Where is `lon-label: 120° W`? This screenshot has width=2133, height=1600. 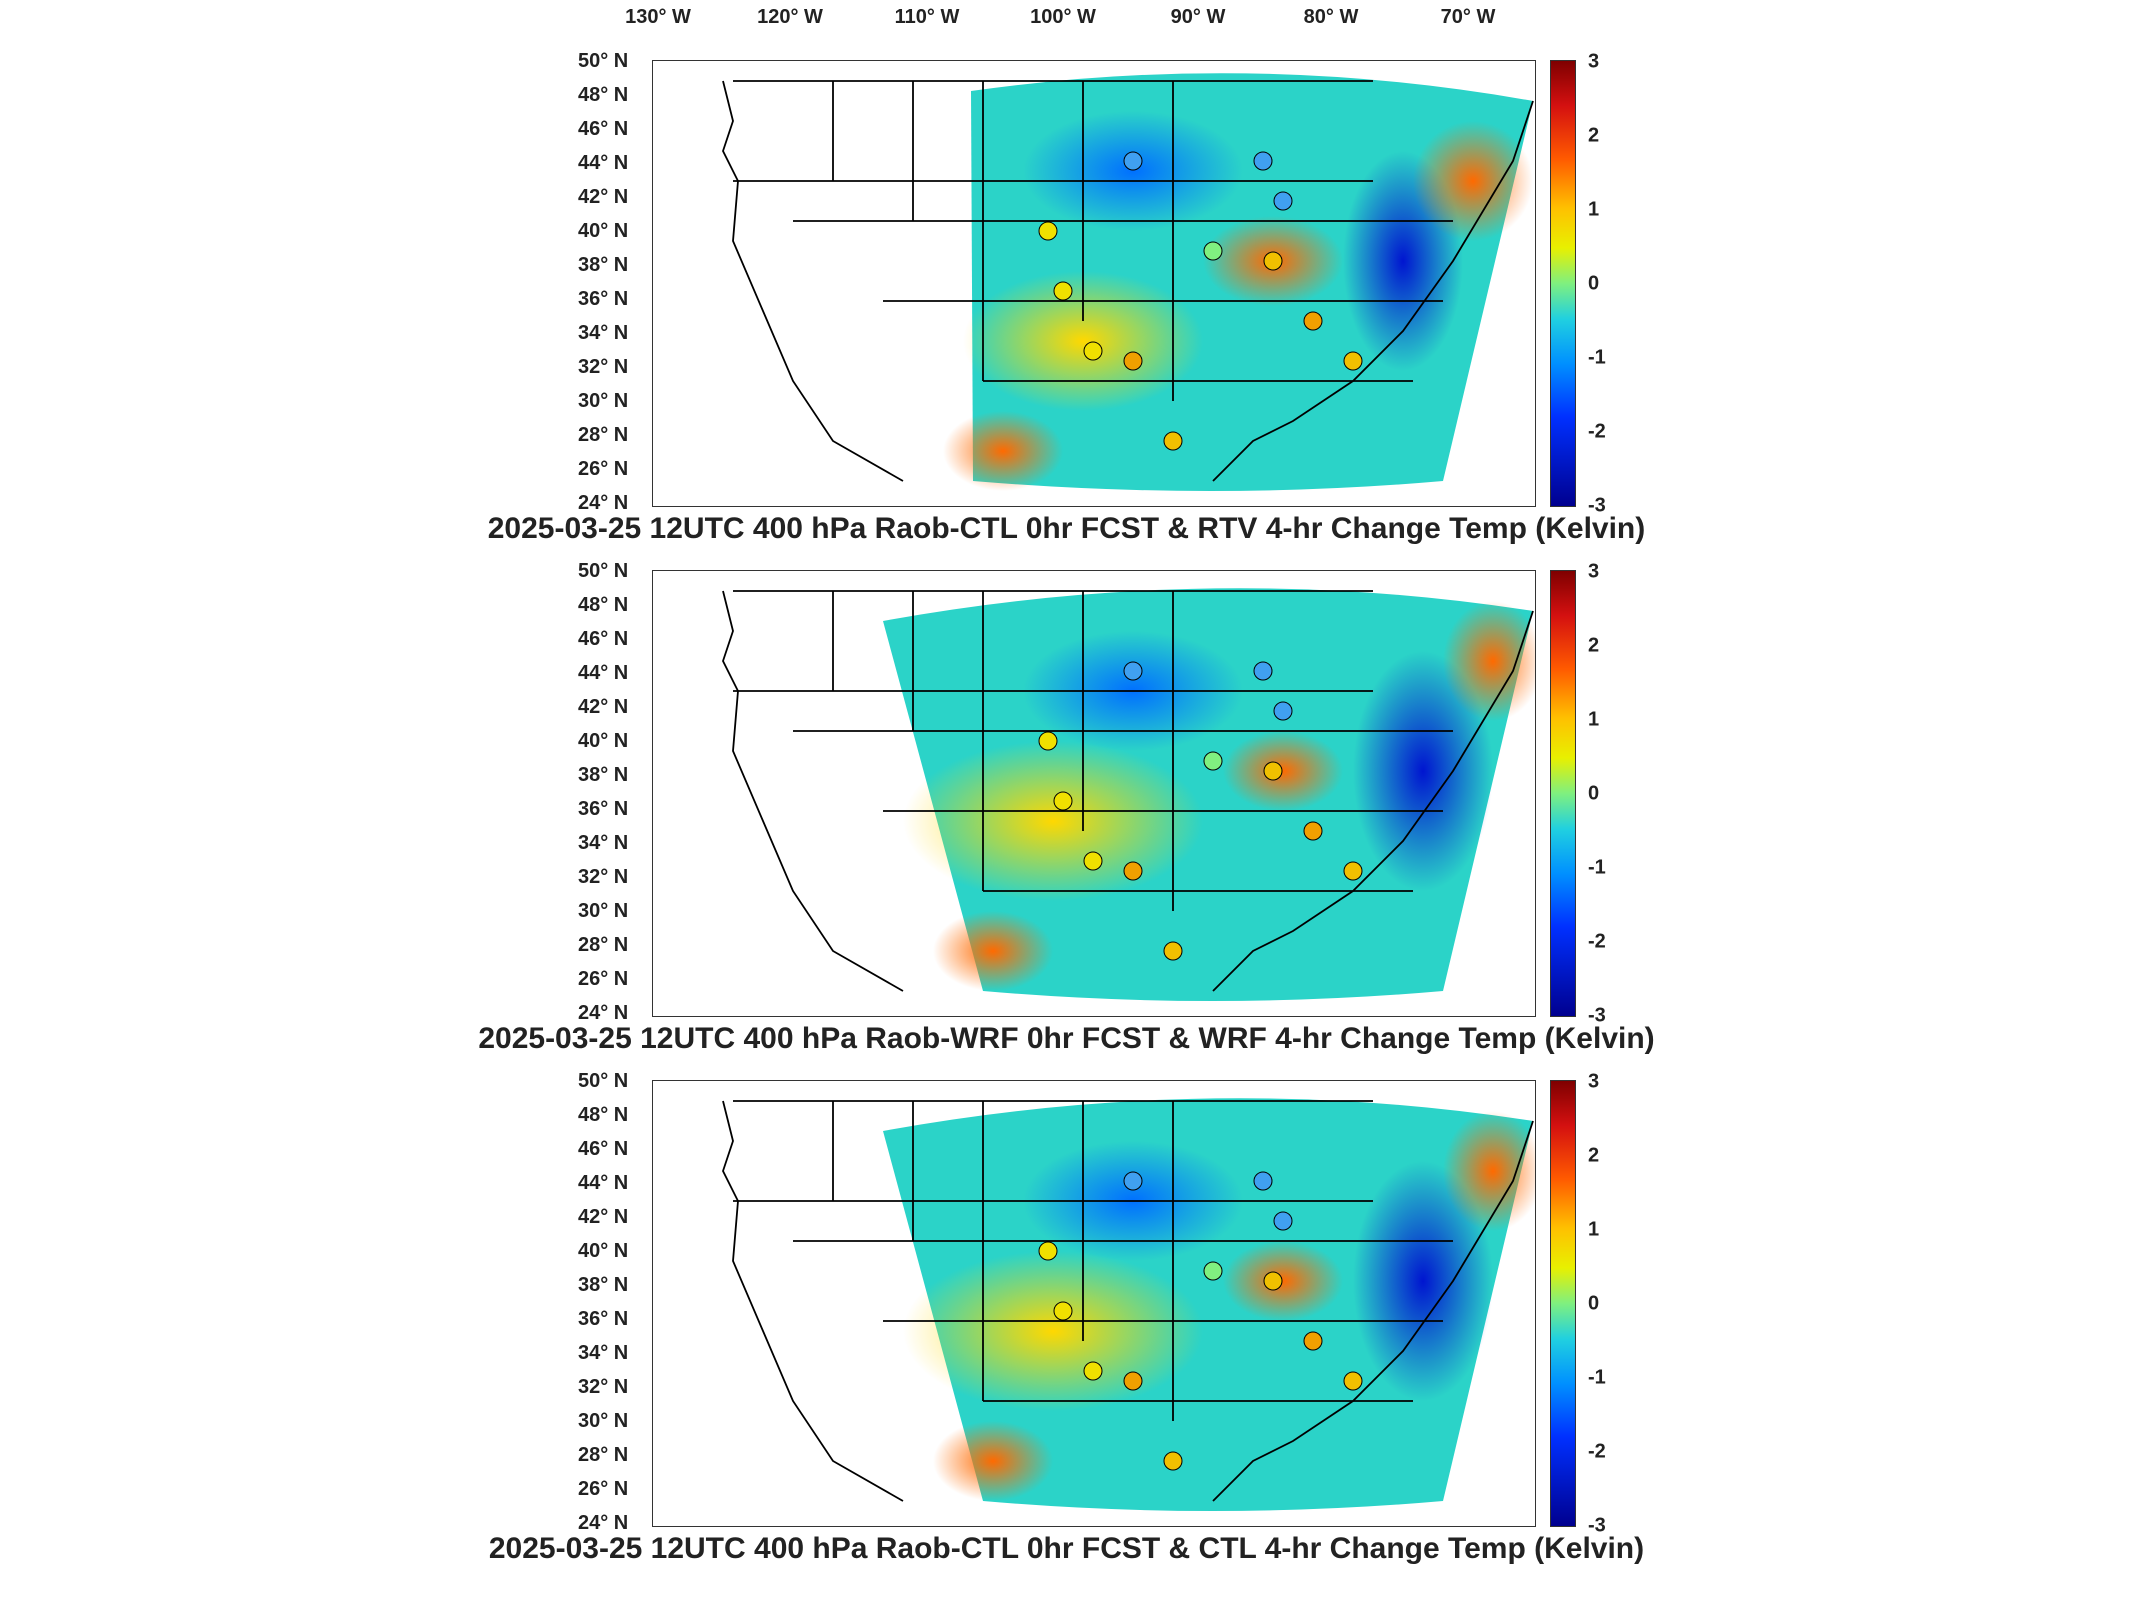 lon-label: 120° W is located at coordinates (790, 17).